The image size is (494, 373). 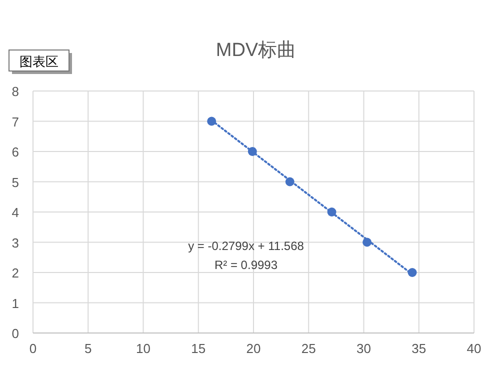 What do you see at coordinates (246, 265) in the screenshot?
I see `annotation: R² = 0.9993` at bounding box center [246, 265].